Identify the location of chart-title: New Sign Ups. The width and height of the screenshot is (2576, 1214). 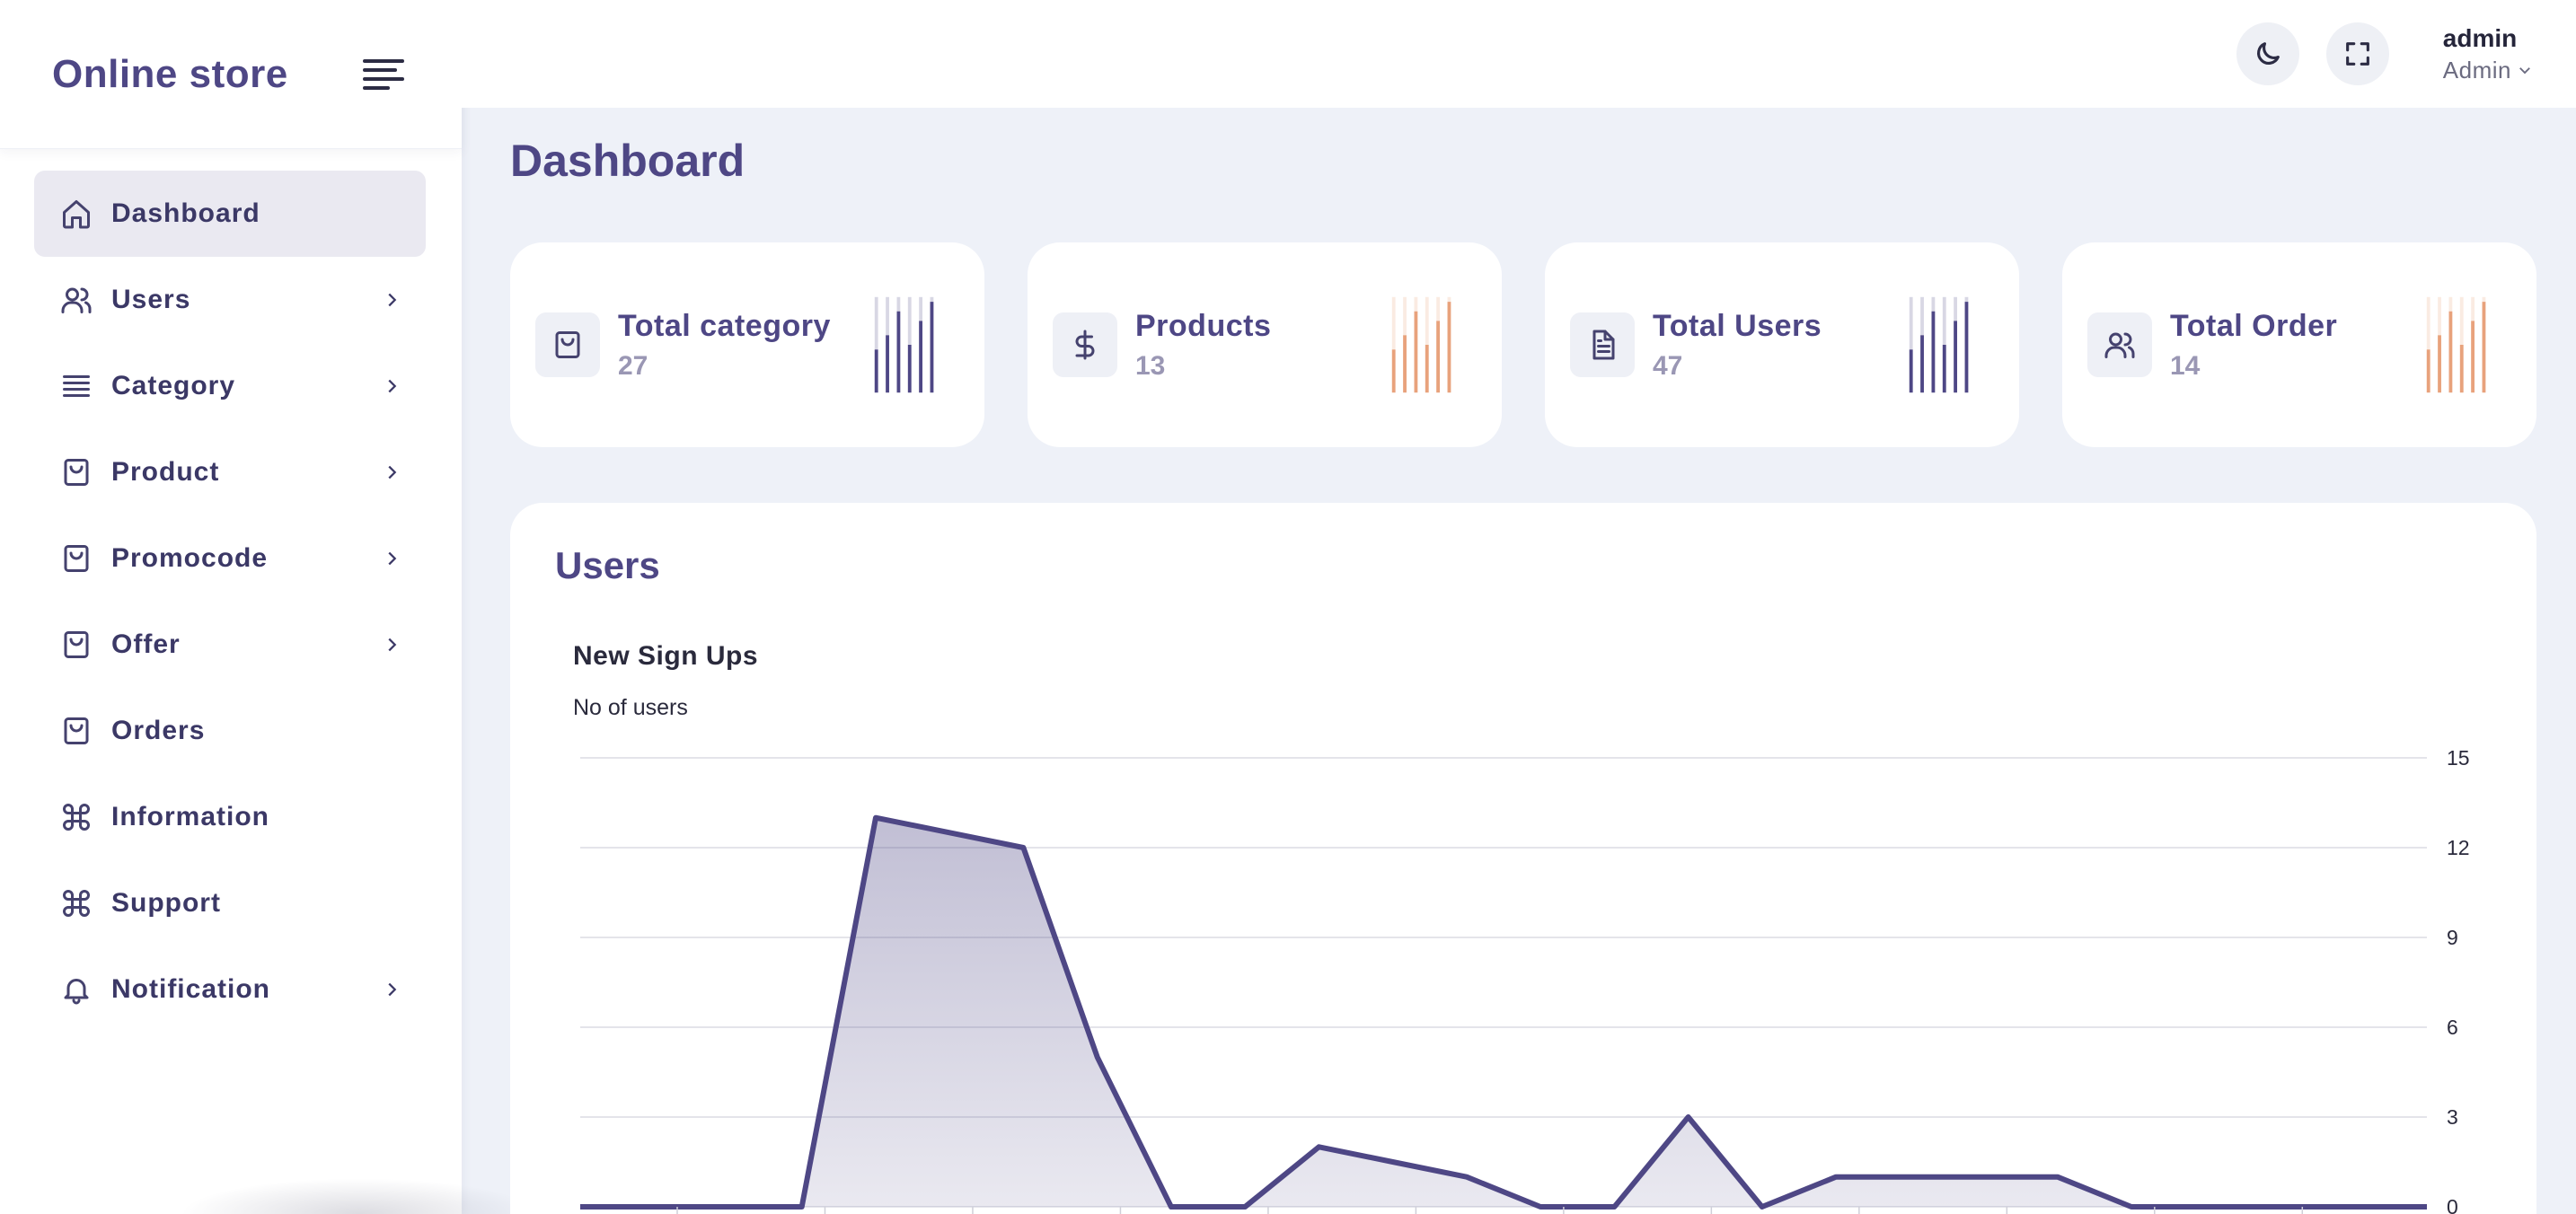
(666, 656).